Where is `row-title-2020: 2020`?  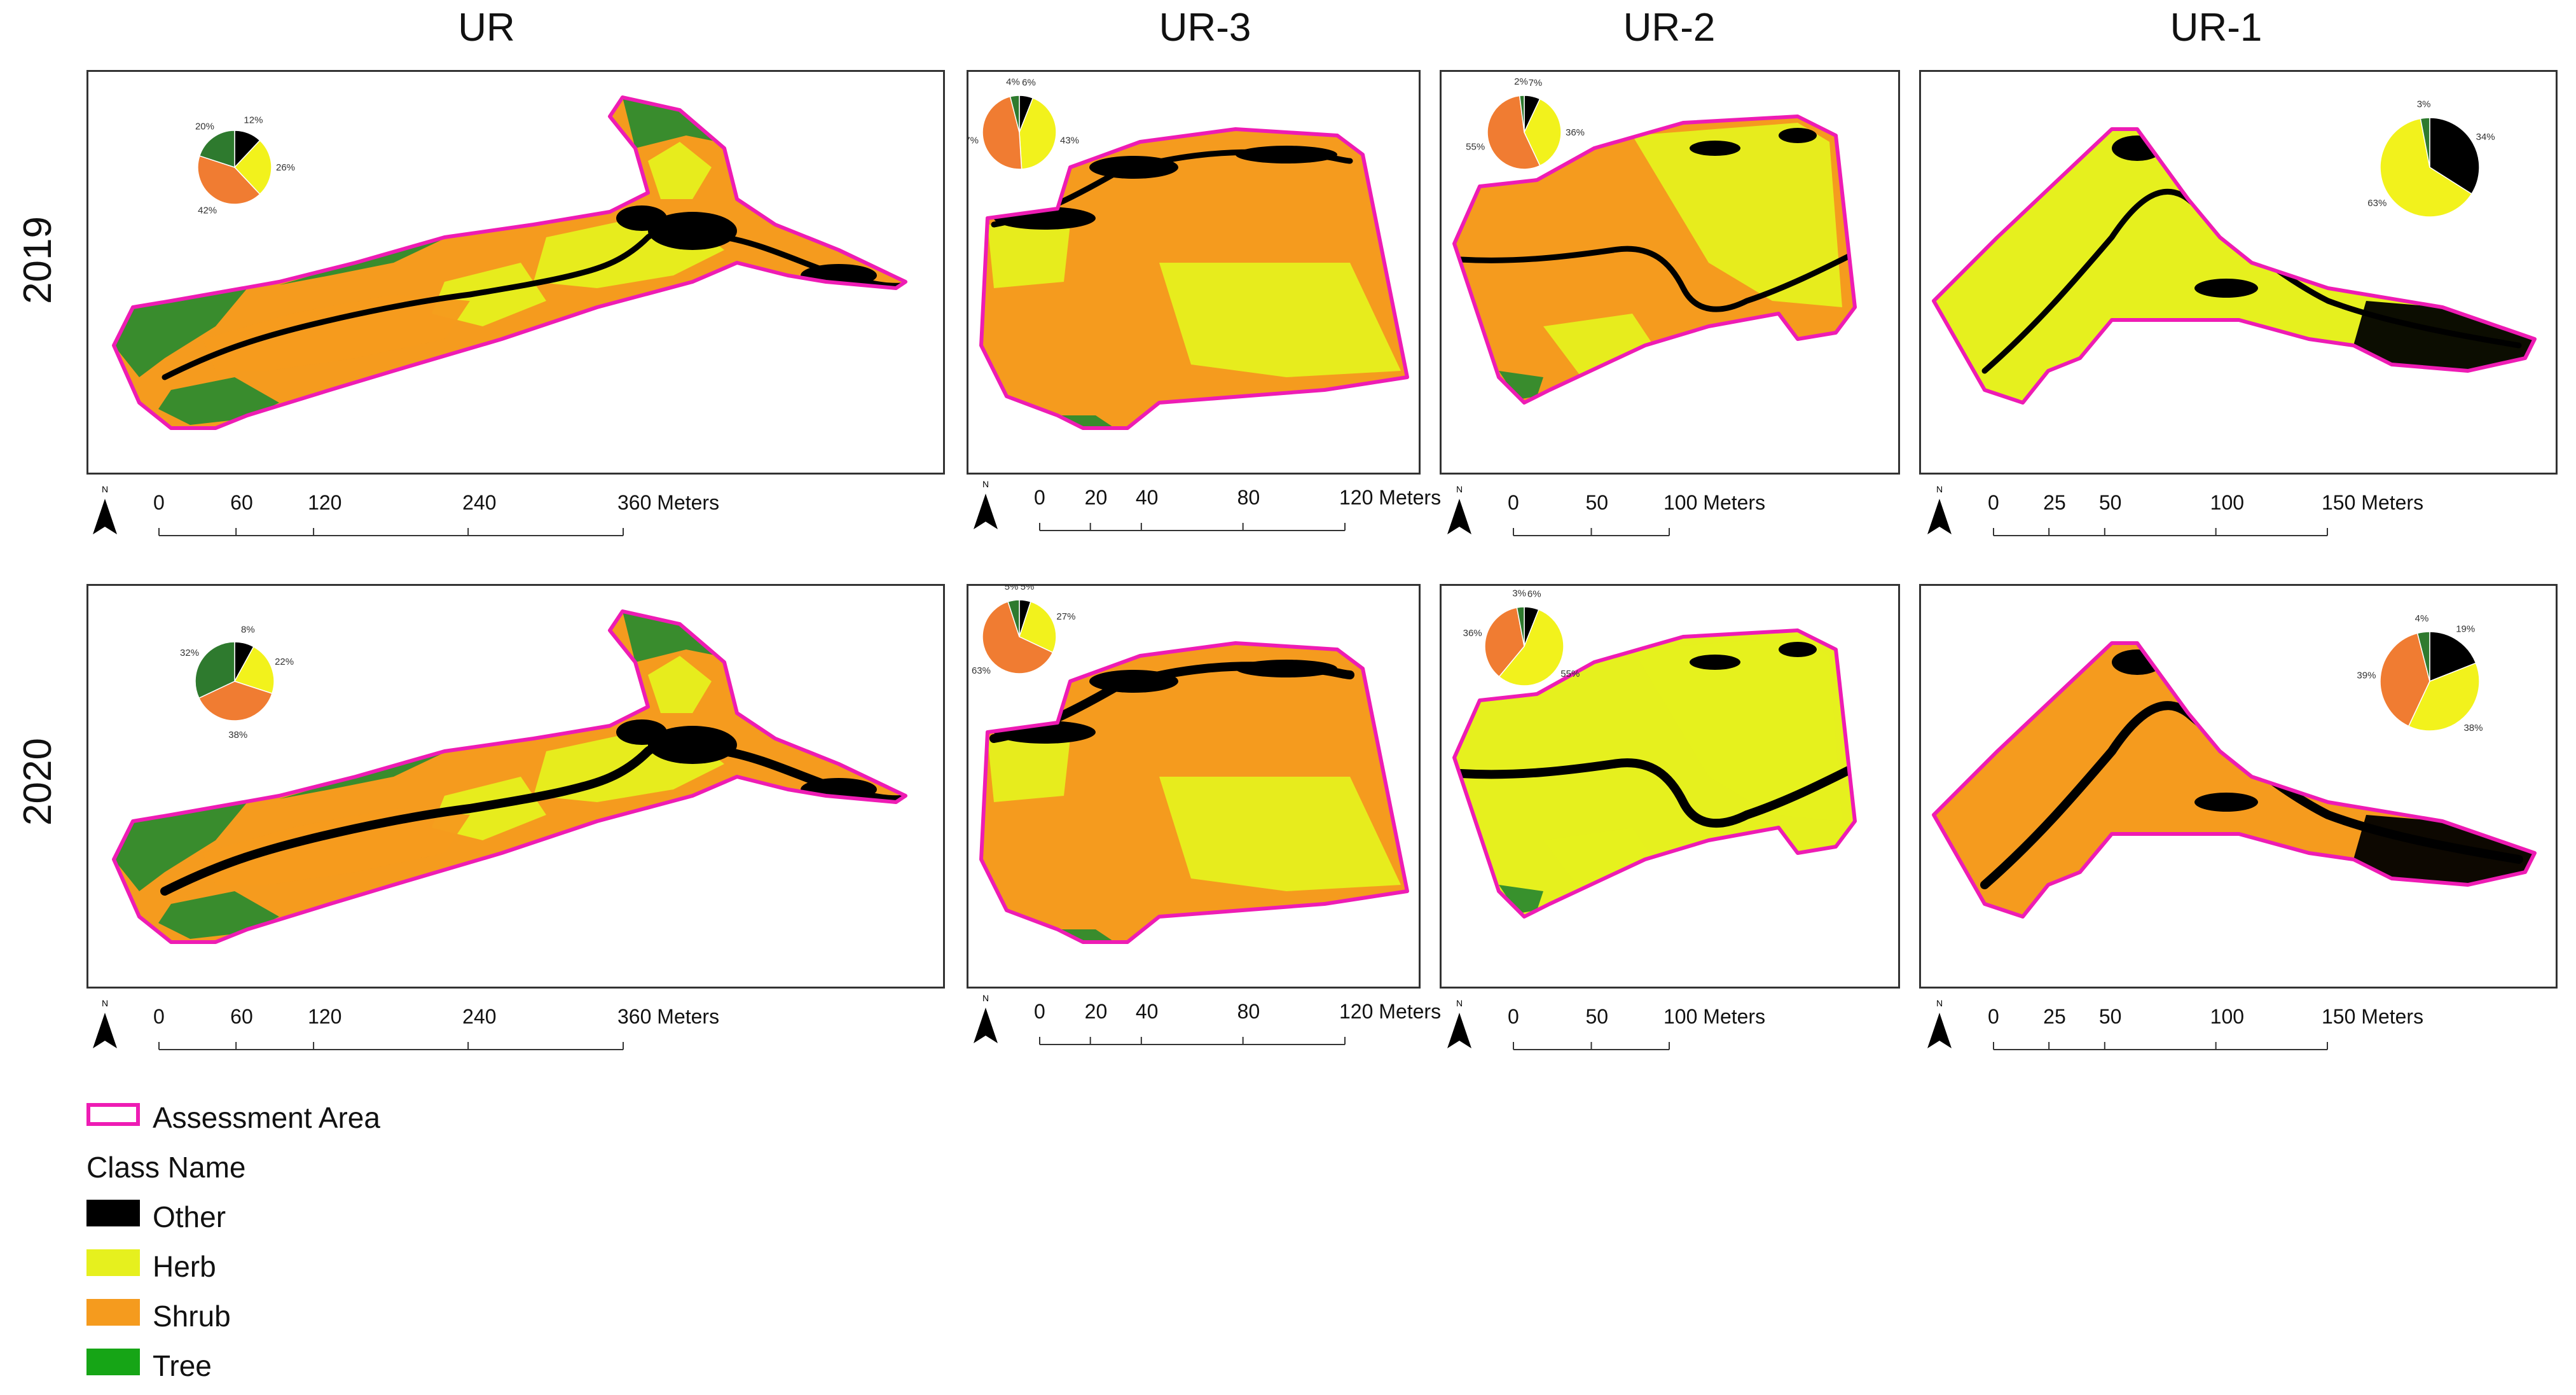
row-title-2020: 2020 is located at coordinates (38, 782).